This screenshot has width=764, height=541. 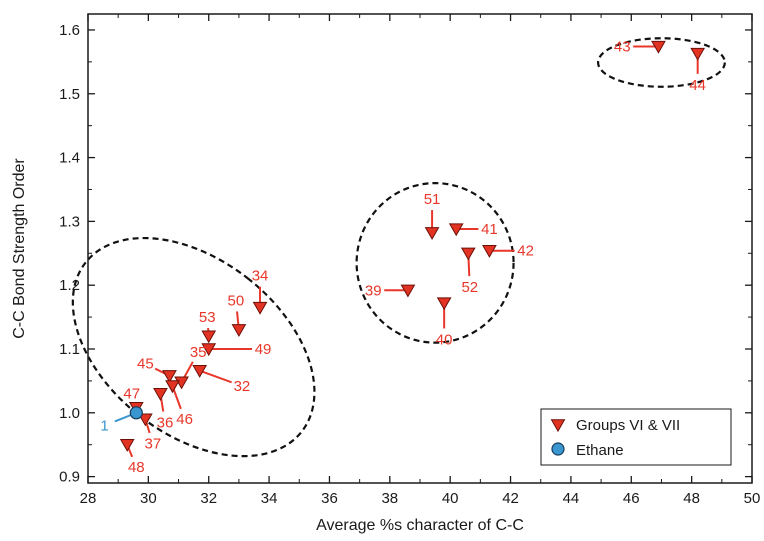 I want to click on point-label-44: 44, so click(x=697, y=85).